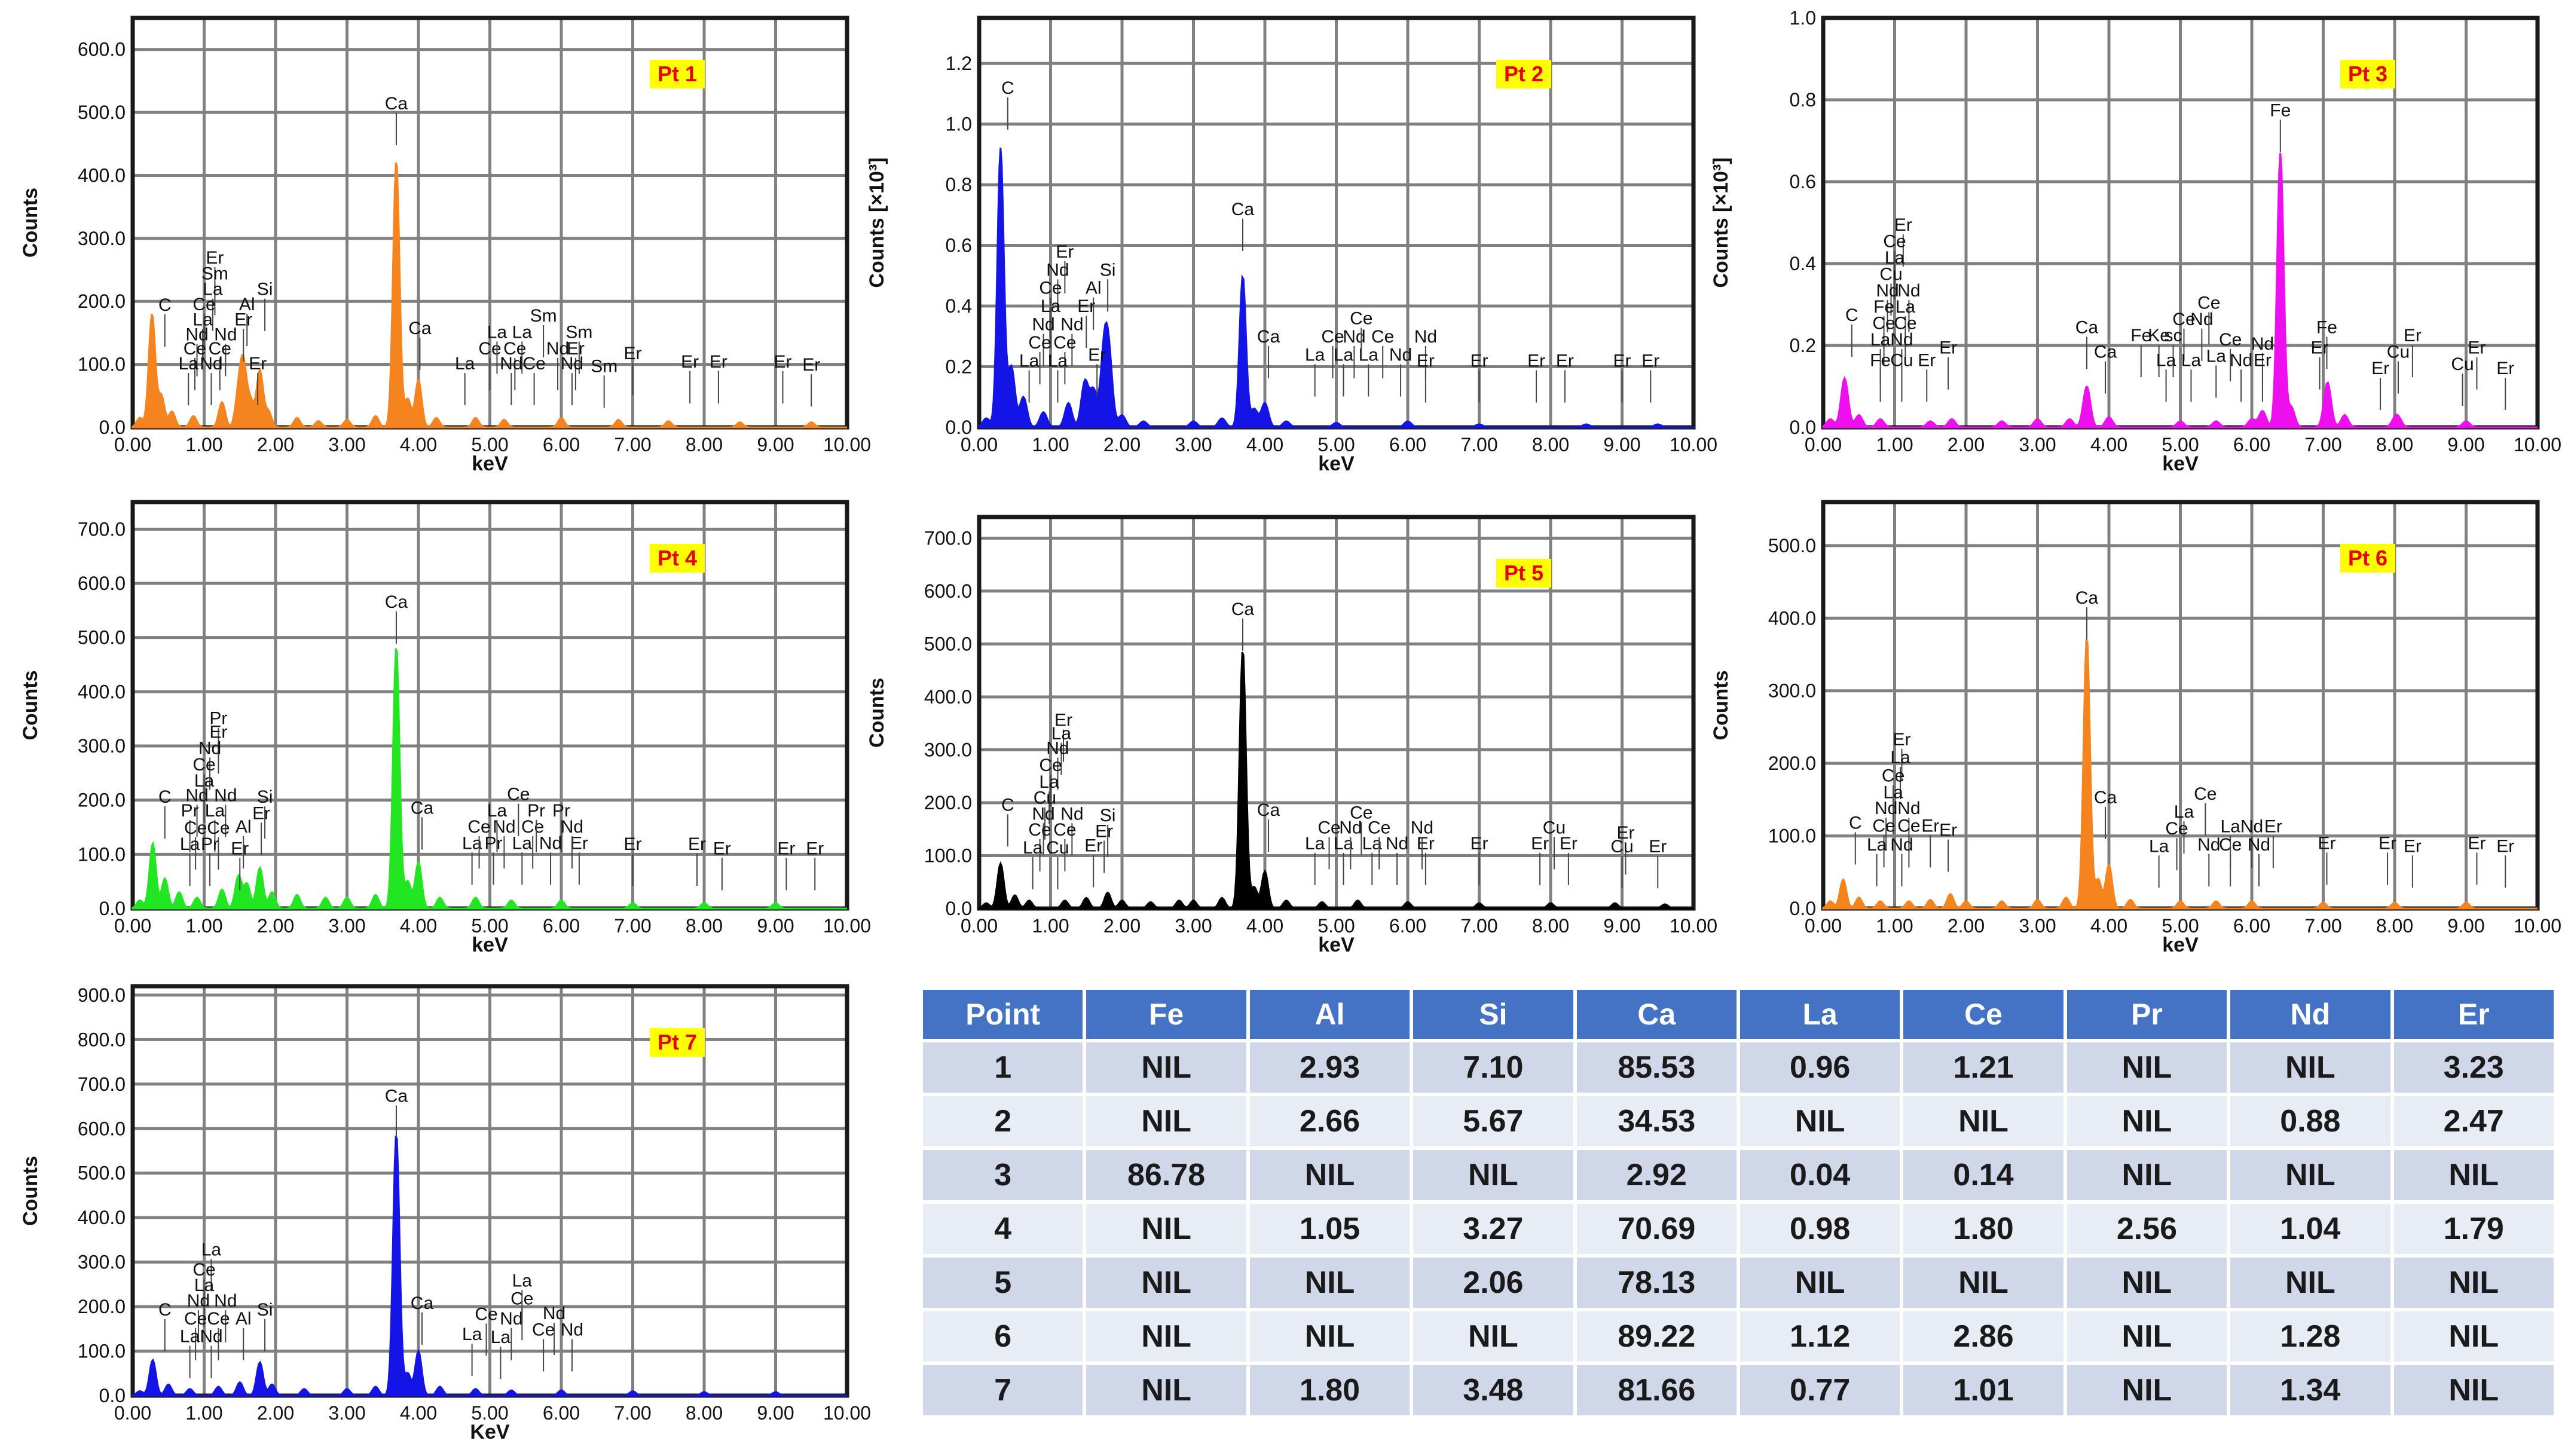  Describe the element at coordinates (1003, 1175) in the screenshot. I see `table-cell: 3` at that location.